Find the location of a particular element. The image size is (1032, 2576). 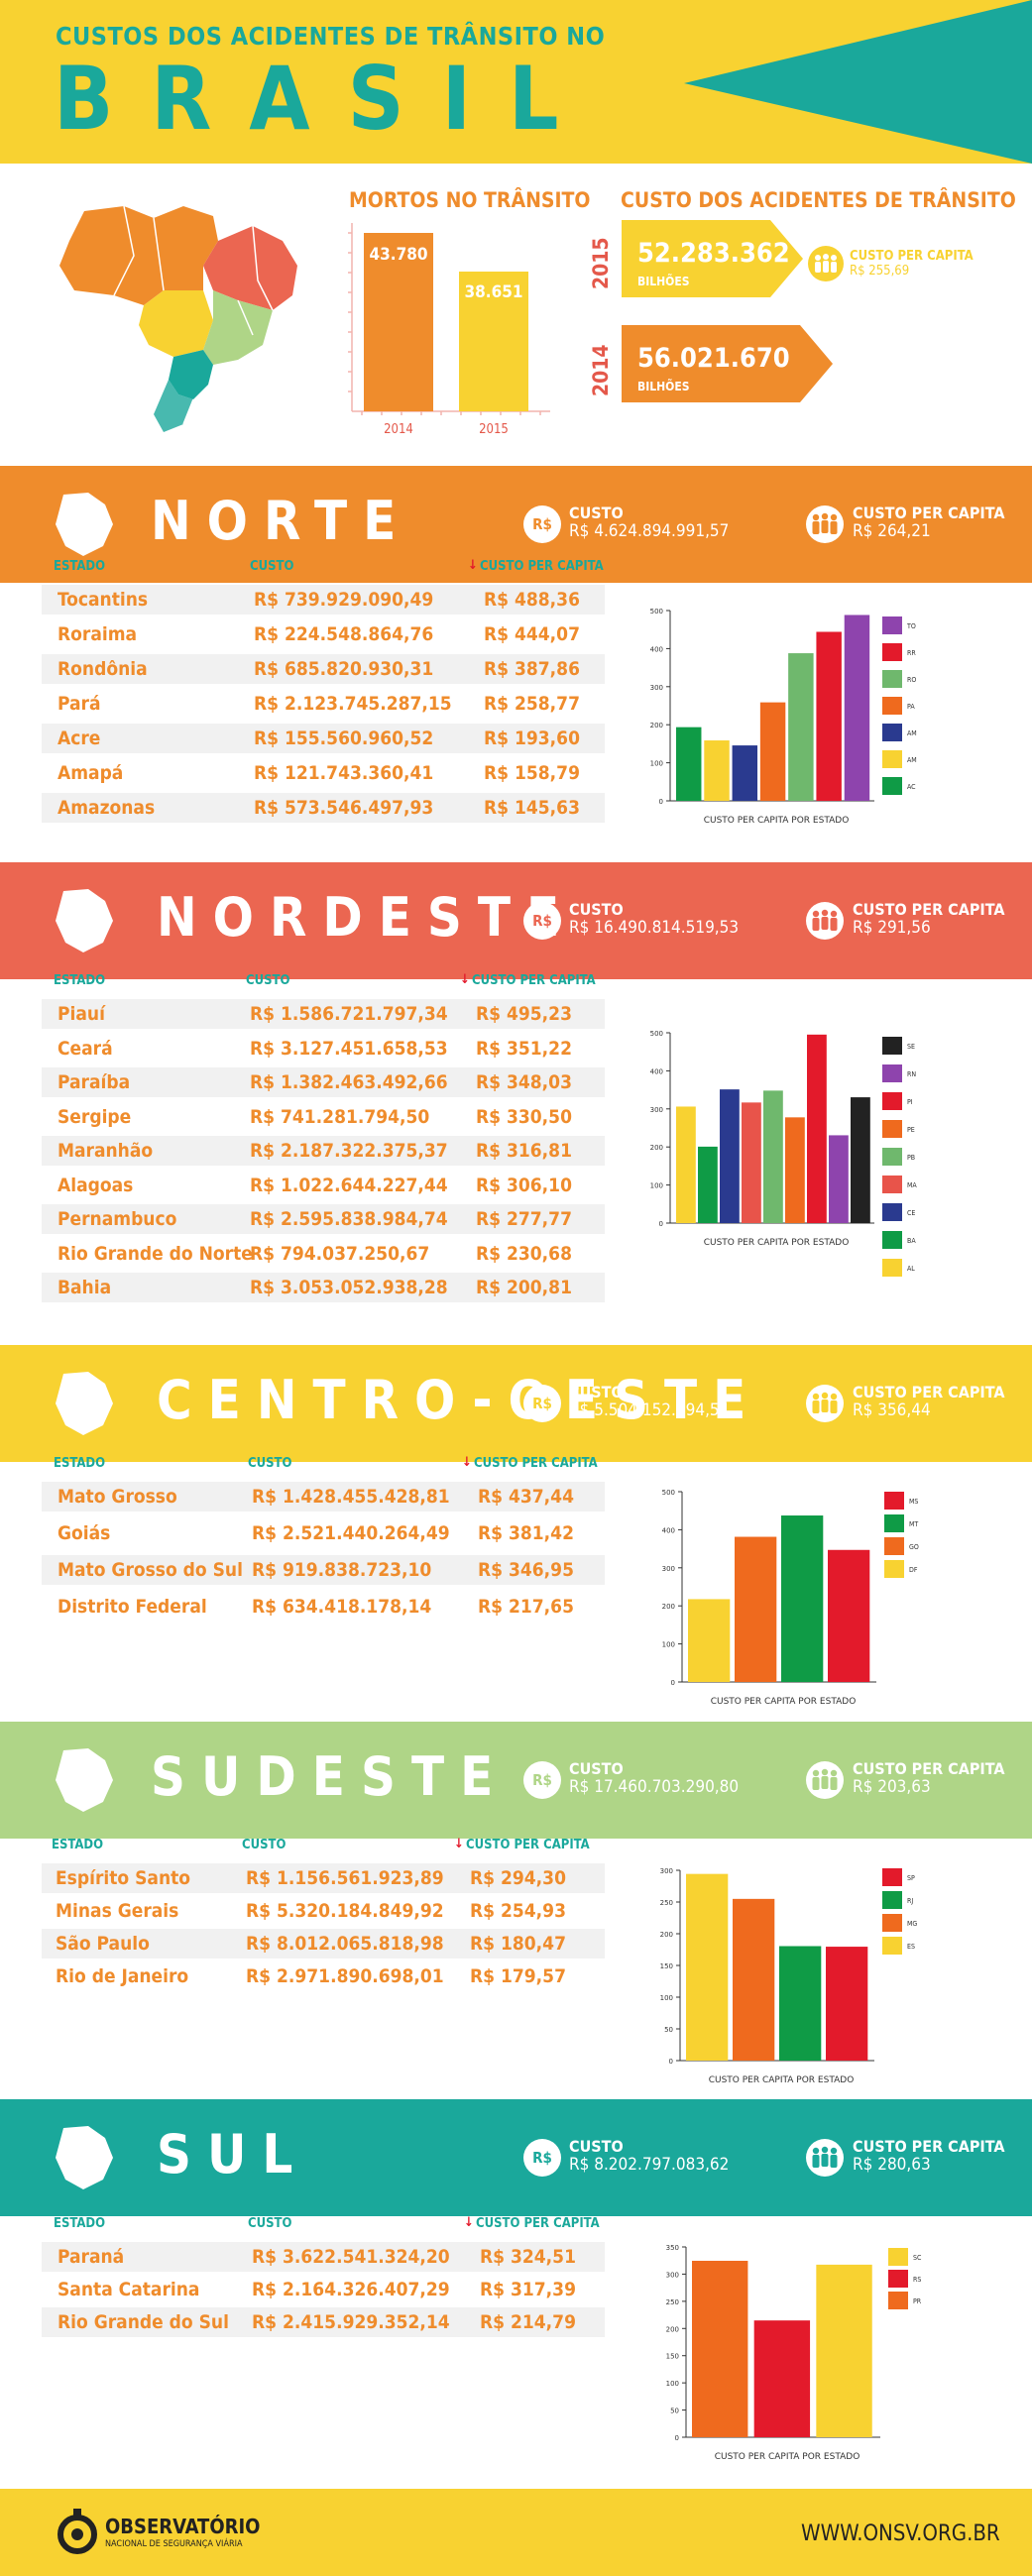

table-row: Piauí R$ 1.586.721.797,34 R$ 495,23 is located at coordinates (323, 1014).